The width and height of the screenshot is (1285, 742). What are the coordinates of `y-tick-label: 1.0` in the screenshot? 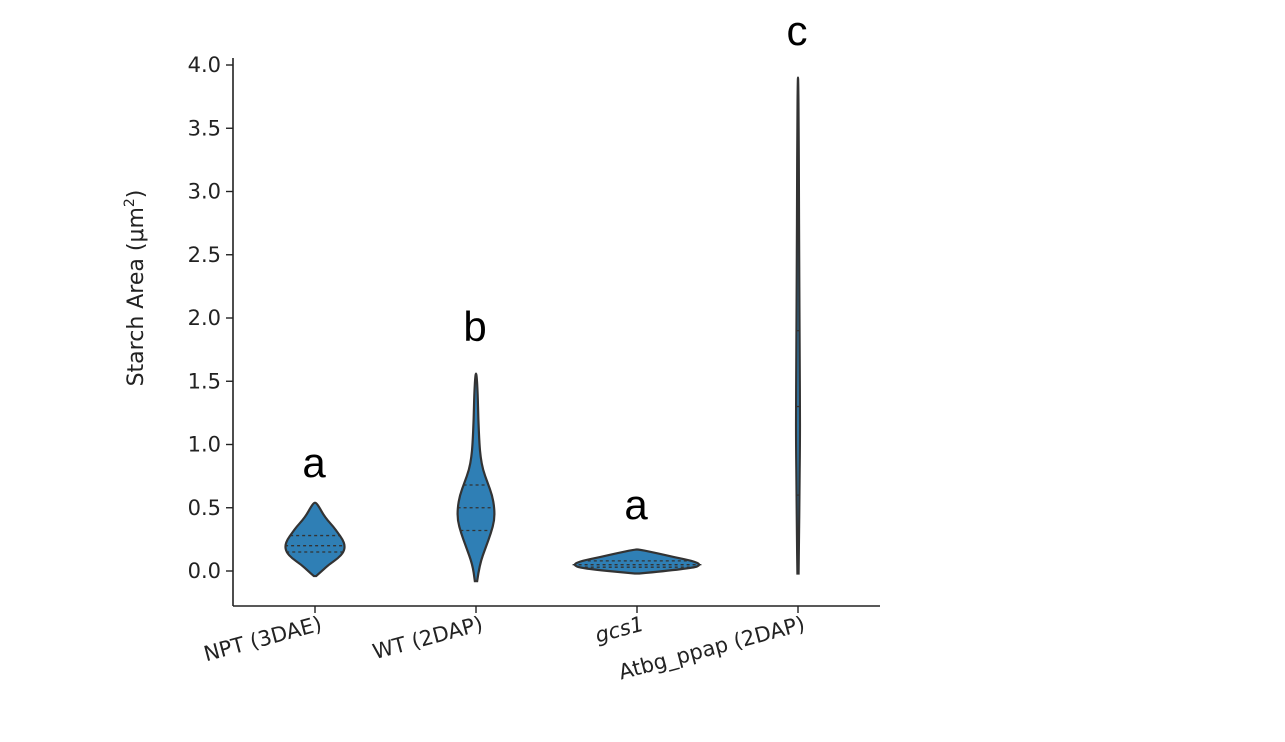 It's located at (204, 445).